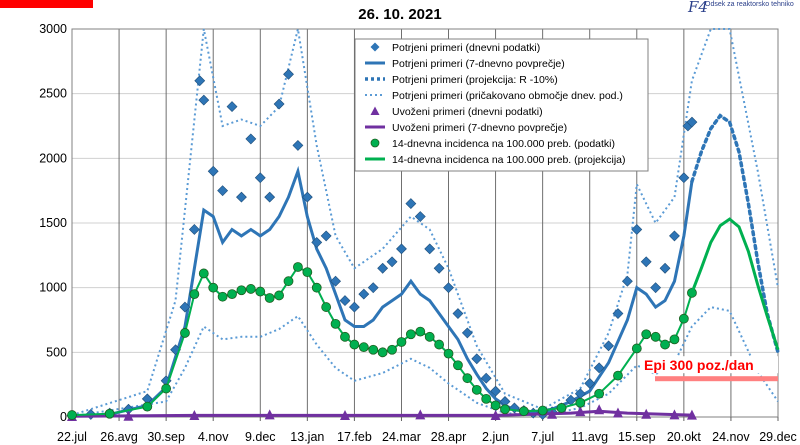 This screenshot has height=445, width=800. Describe the element at coordinates (354, 437) in the screenshot. I see `x-tick-label: 17.feb` at that location.